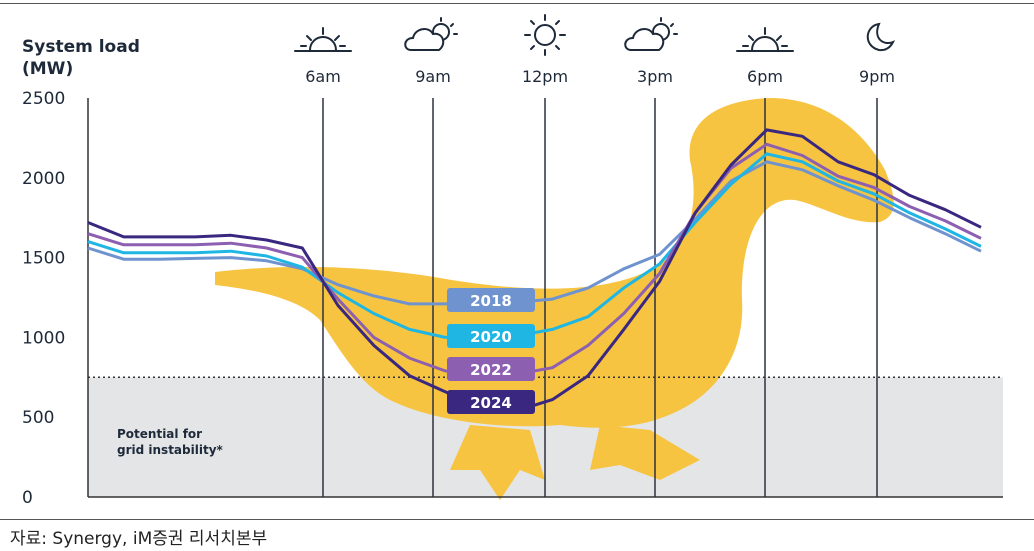 The height and width of the screenshot is (551, 1034). What do you see at coordinates (323, 76) in the screenshot?
I see `time-marker-label: 6am` at bounding box center [323, 76].